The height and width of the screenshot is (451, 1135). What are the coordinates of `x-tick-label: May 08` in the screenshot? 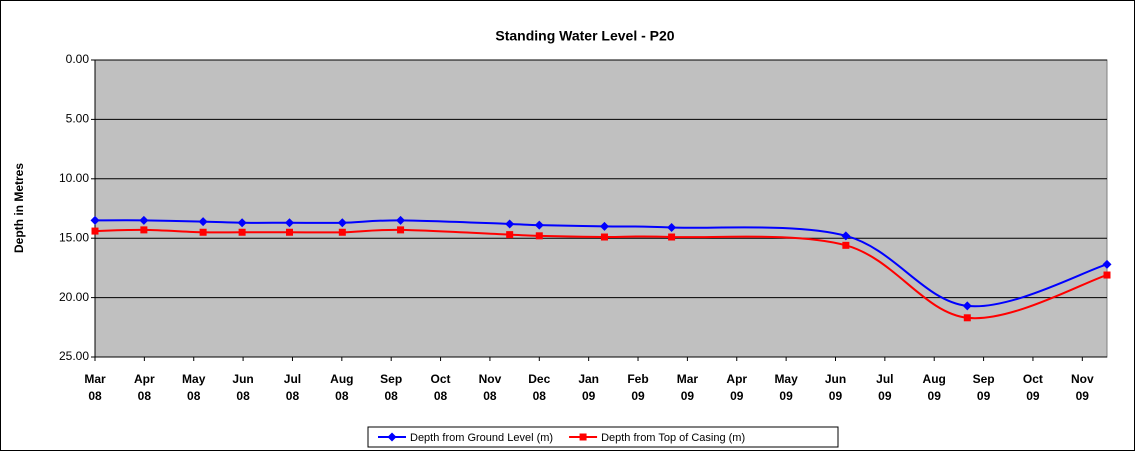 It's located at (194, 387).